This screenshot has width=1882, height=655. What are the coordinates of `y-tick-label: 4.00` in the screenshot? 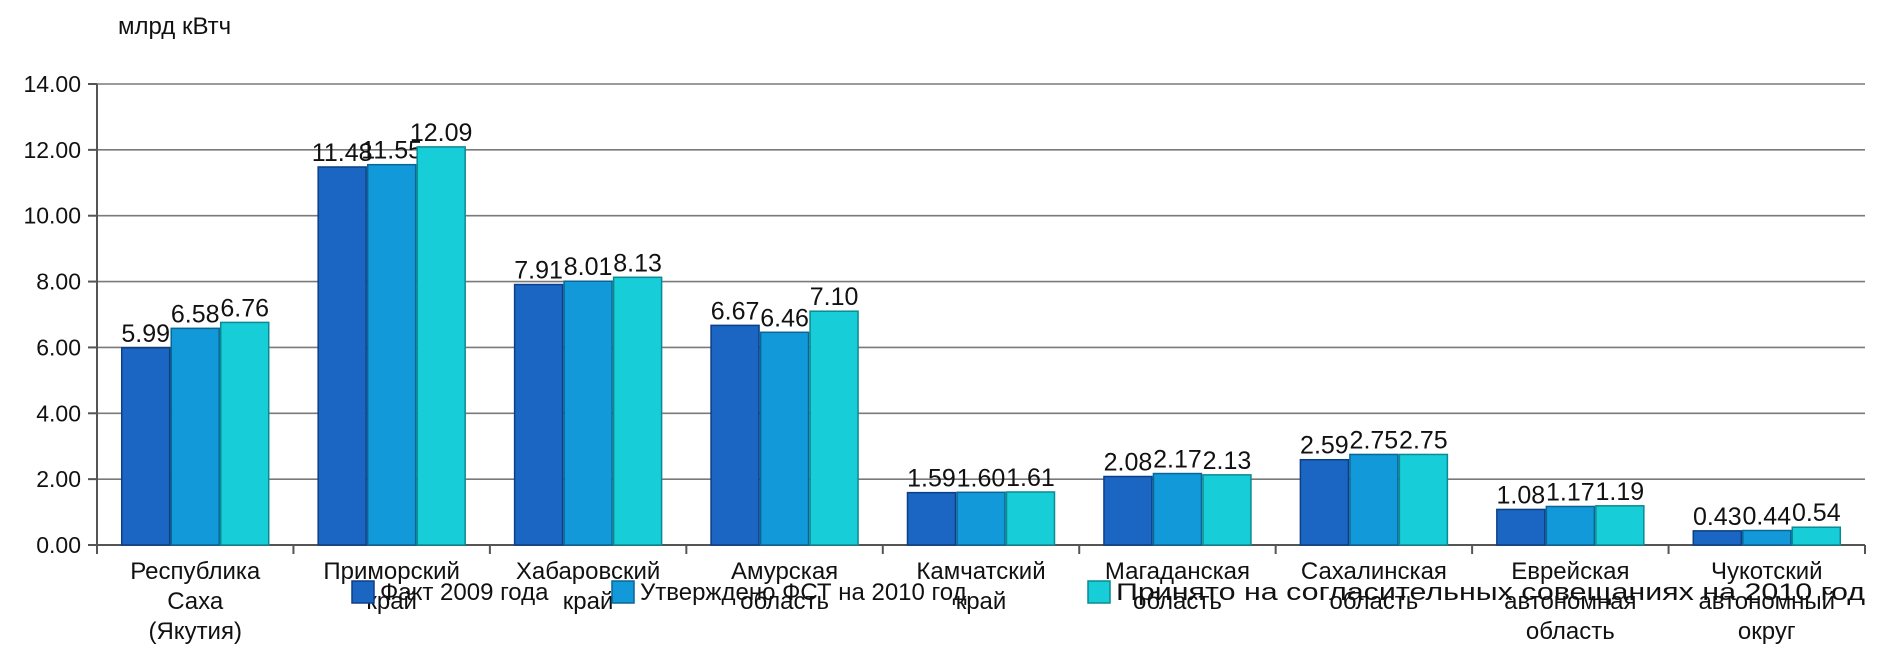 It's located at (58, 413).